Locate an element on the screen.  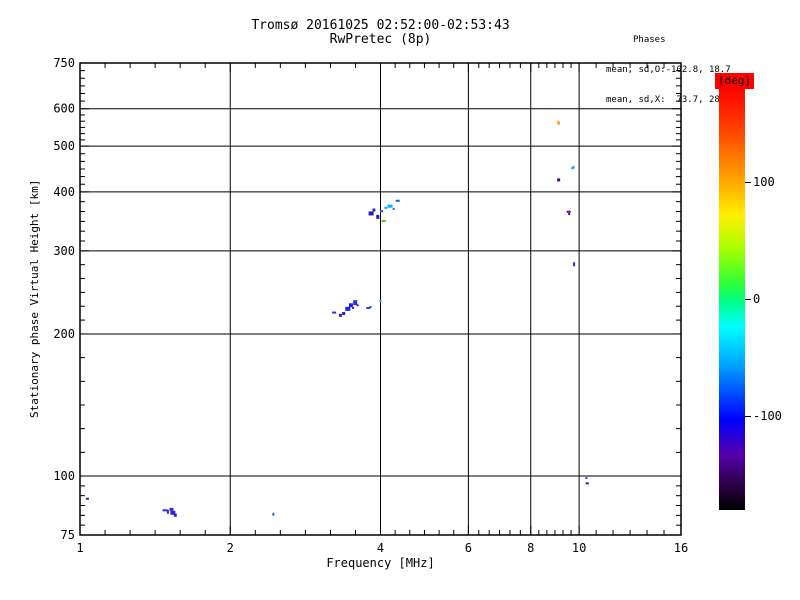
plot-subtitle: RwPretec (8p) is located at coordinates (380, 39).